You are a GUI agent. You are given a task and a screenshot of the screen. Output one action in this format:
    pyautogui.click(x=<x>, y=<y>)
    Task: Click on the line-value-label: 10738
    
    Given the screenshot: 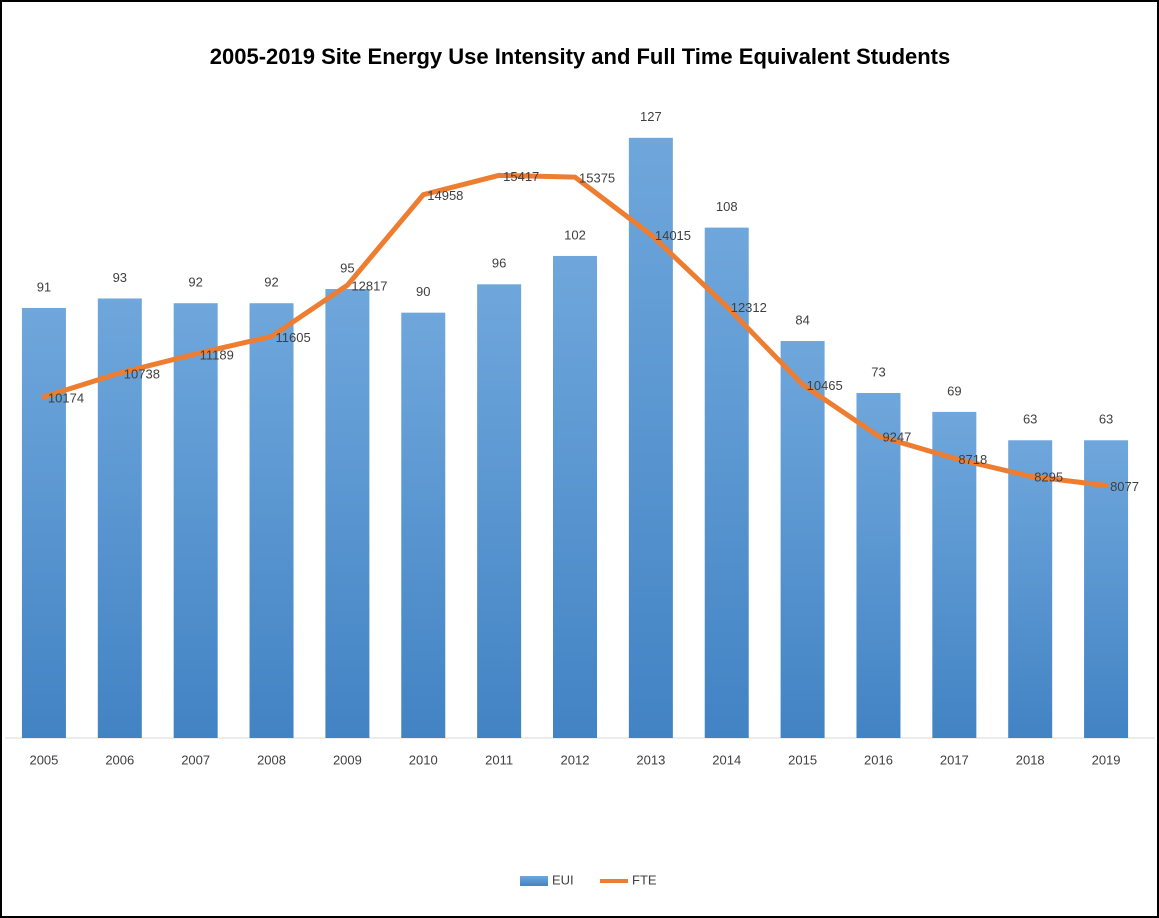 What is the action you would take?
    pyautogui.click(x=142, y=373)
    